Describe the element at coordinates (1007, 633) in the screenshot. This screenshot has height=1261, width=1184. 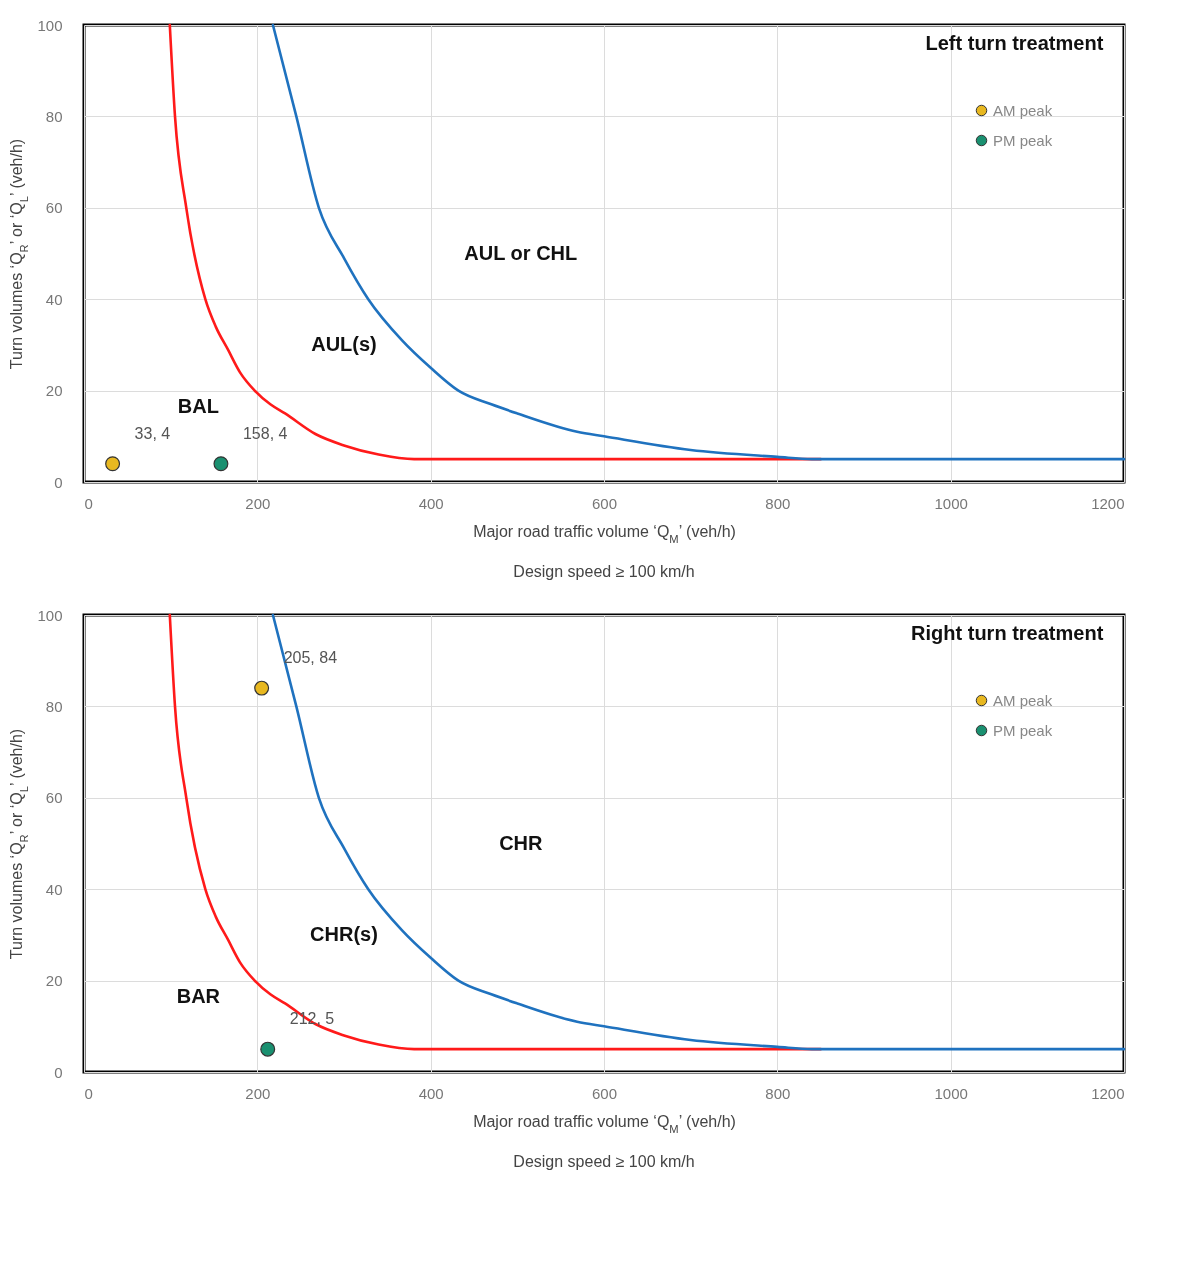
I see `chart-title: Right turn treatment` at that location.